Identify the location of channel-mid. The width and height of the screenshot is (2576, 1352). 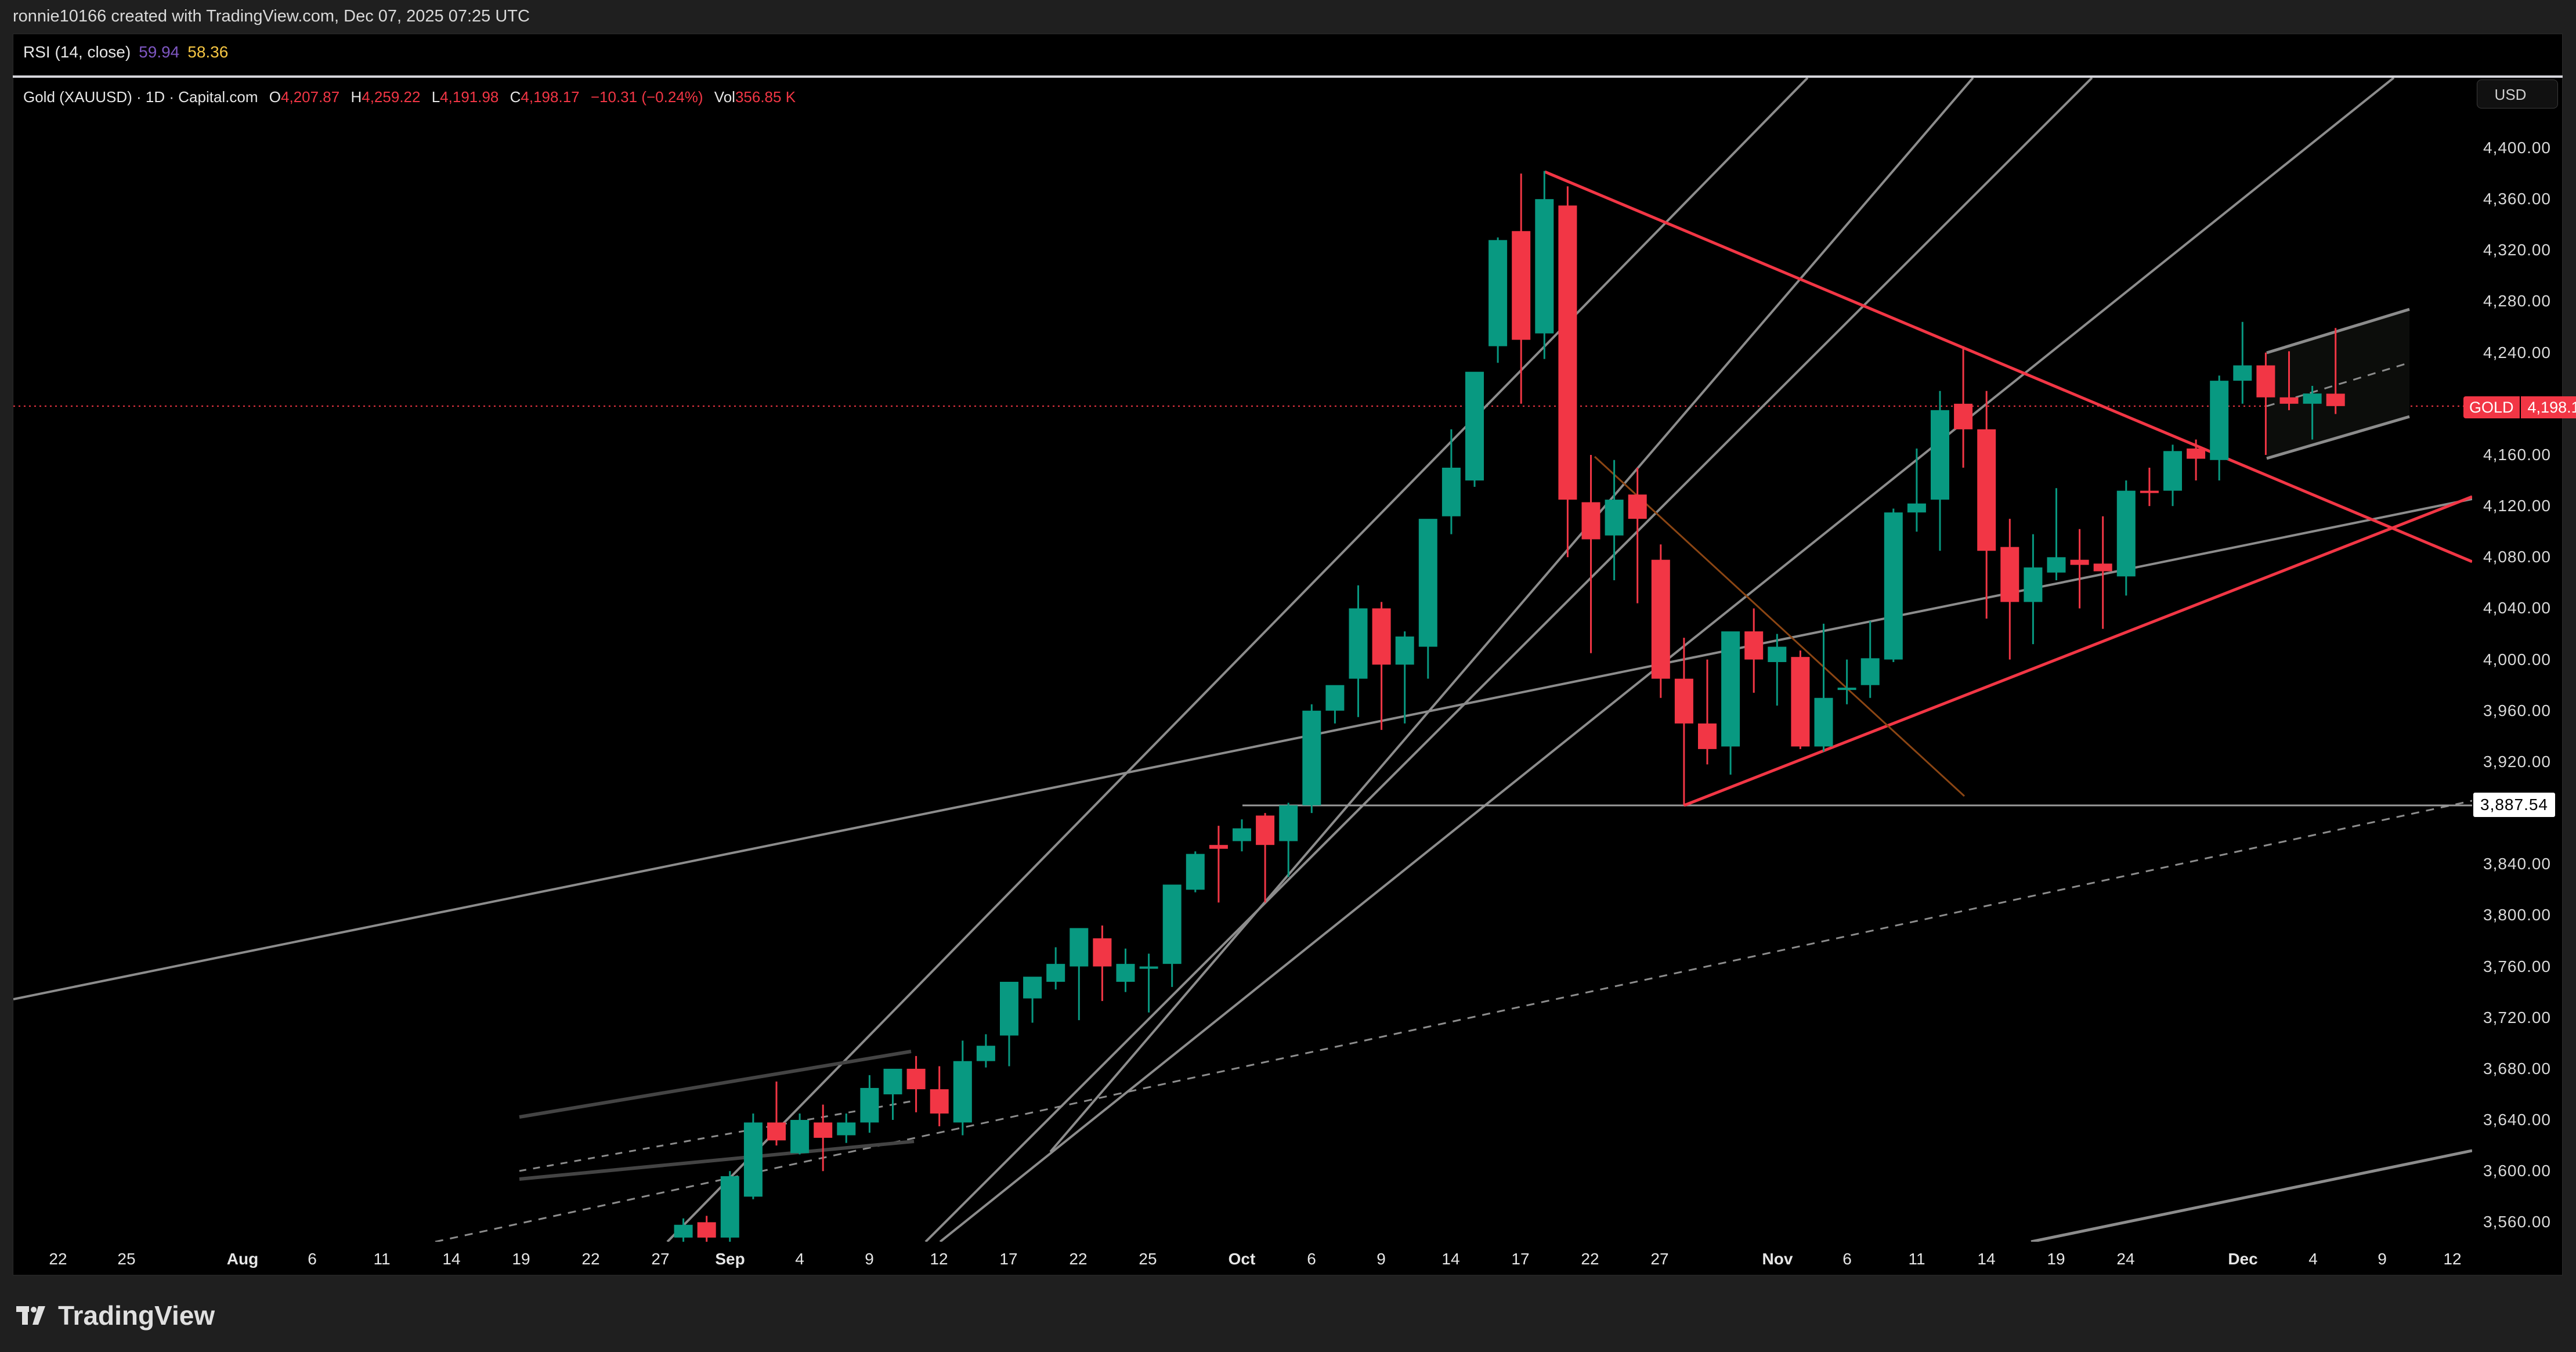
(2338, 384).